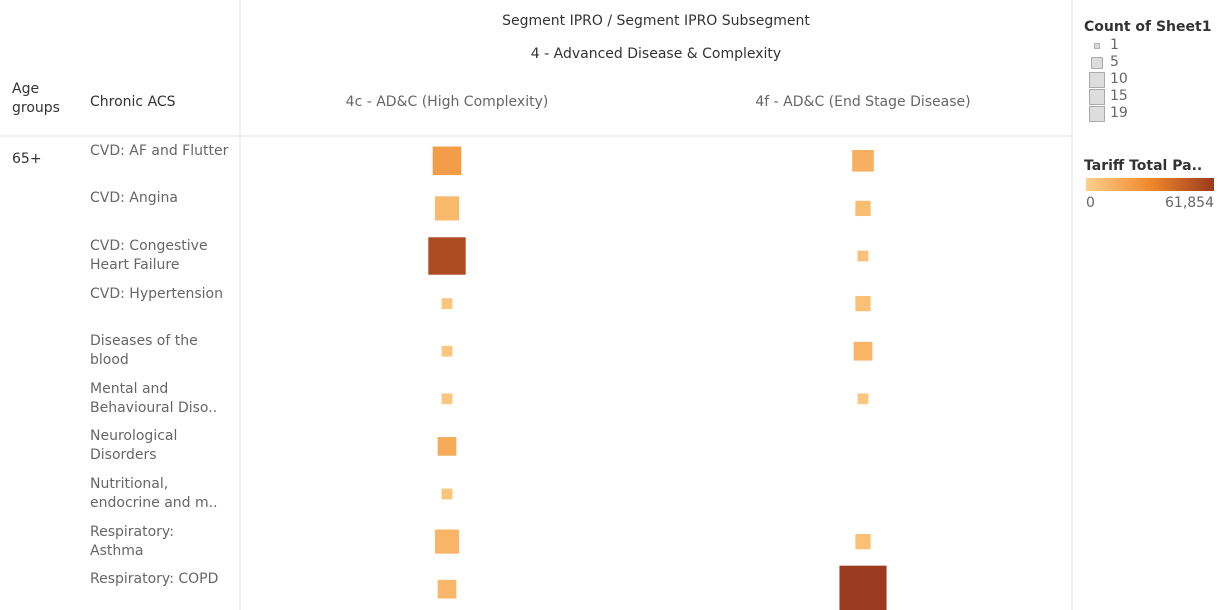  What do you see at coordinates (1189, 203) in the screenshot?
I see `color-legend-label: 61,854` at bounding box center [1189, 203].